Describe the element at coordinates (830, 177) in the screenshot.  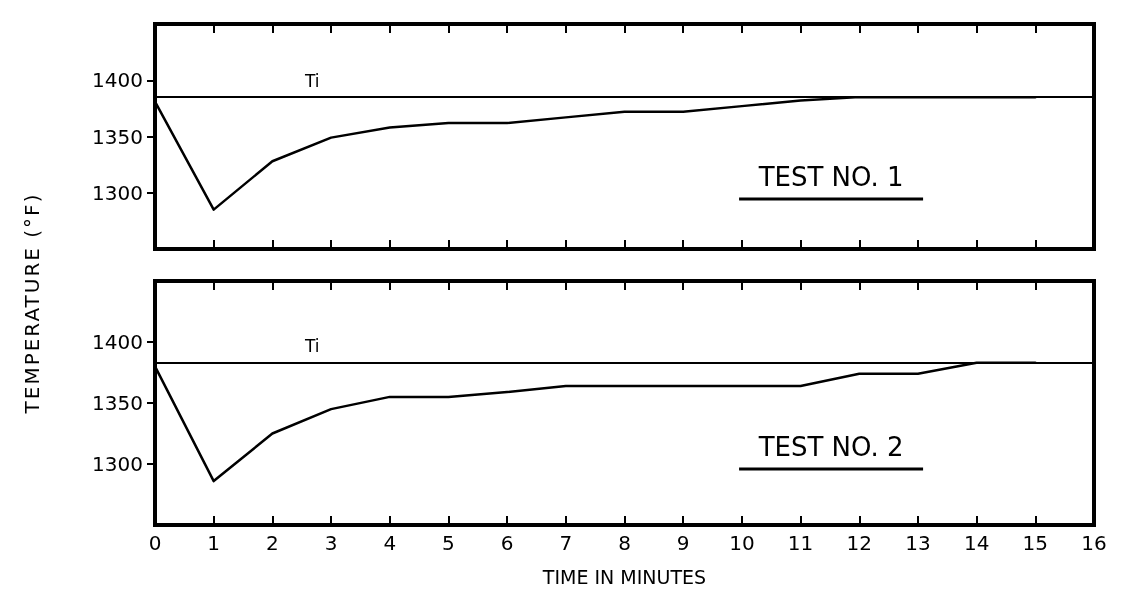
I see `annotation: TEST NO. 1` at that location.